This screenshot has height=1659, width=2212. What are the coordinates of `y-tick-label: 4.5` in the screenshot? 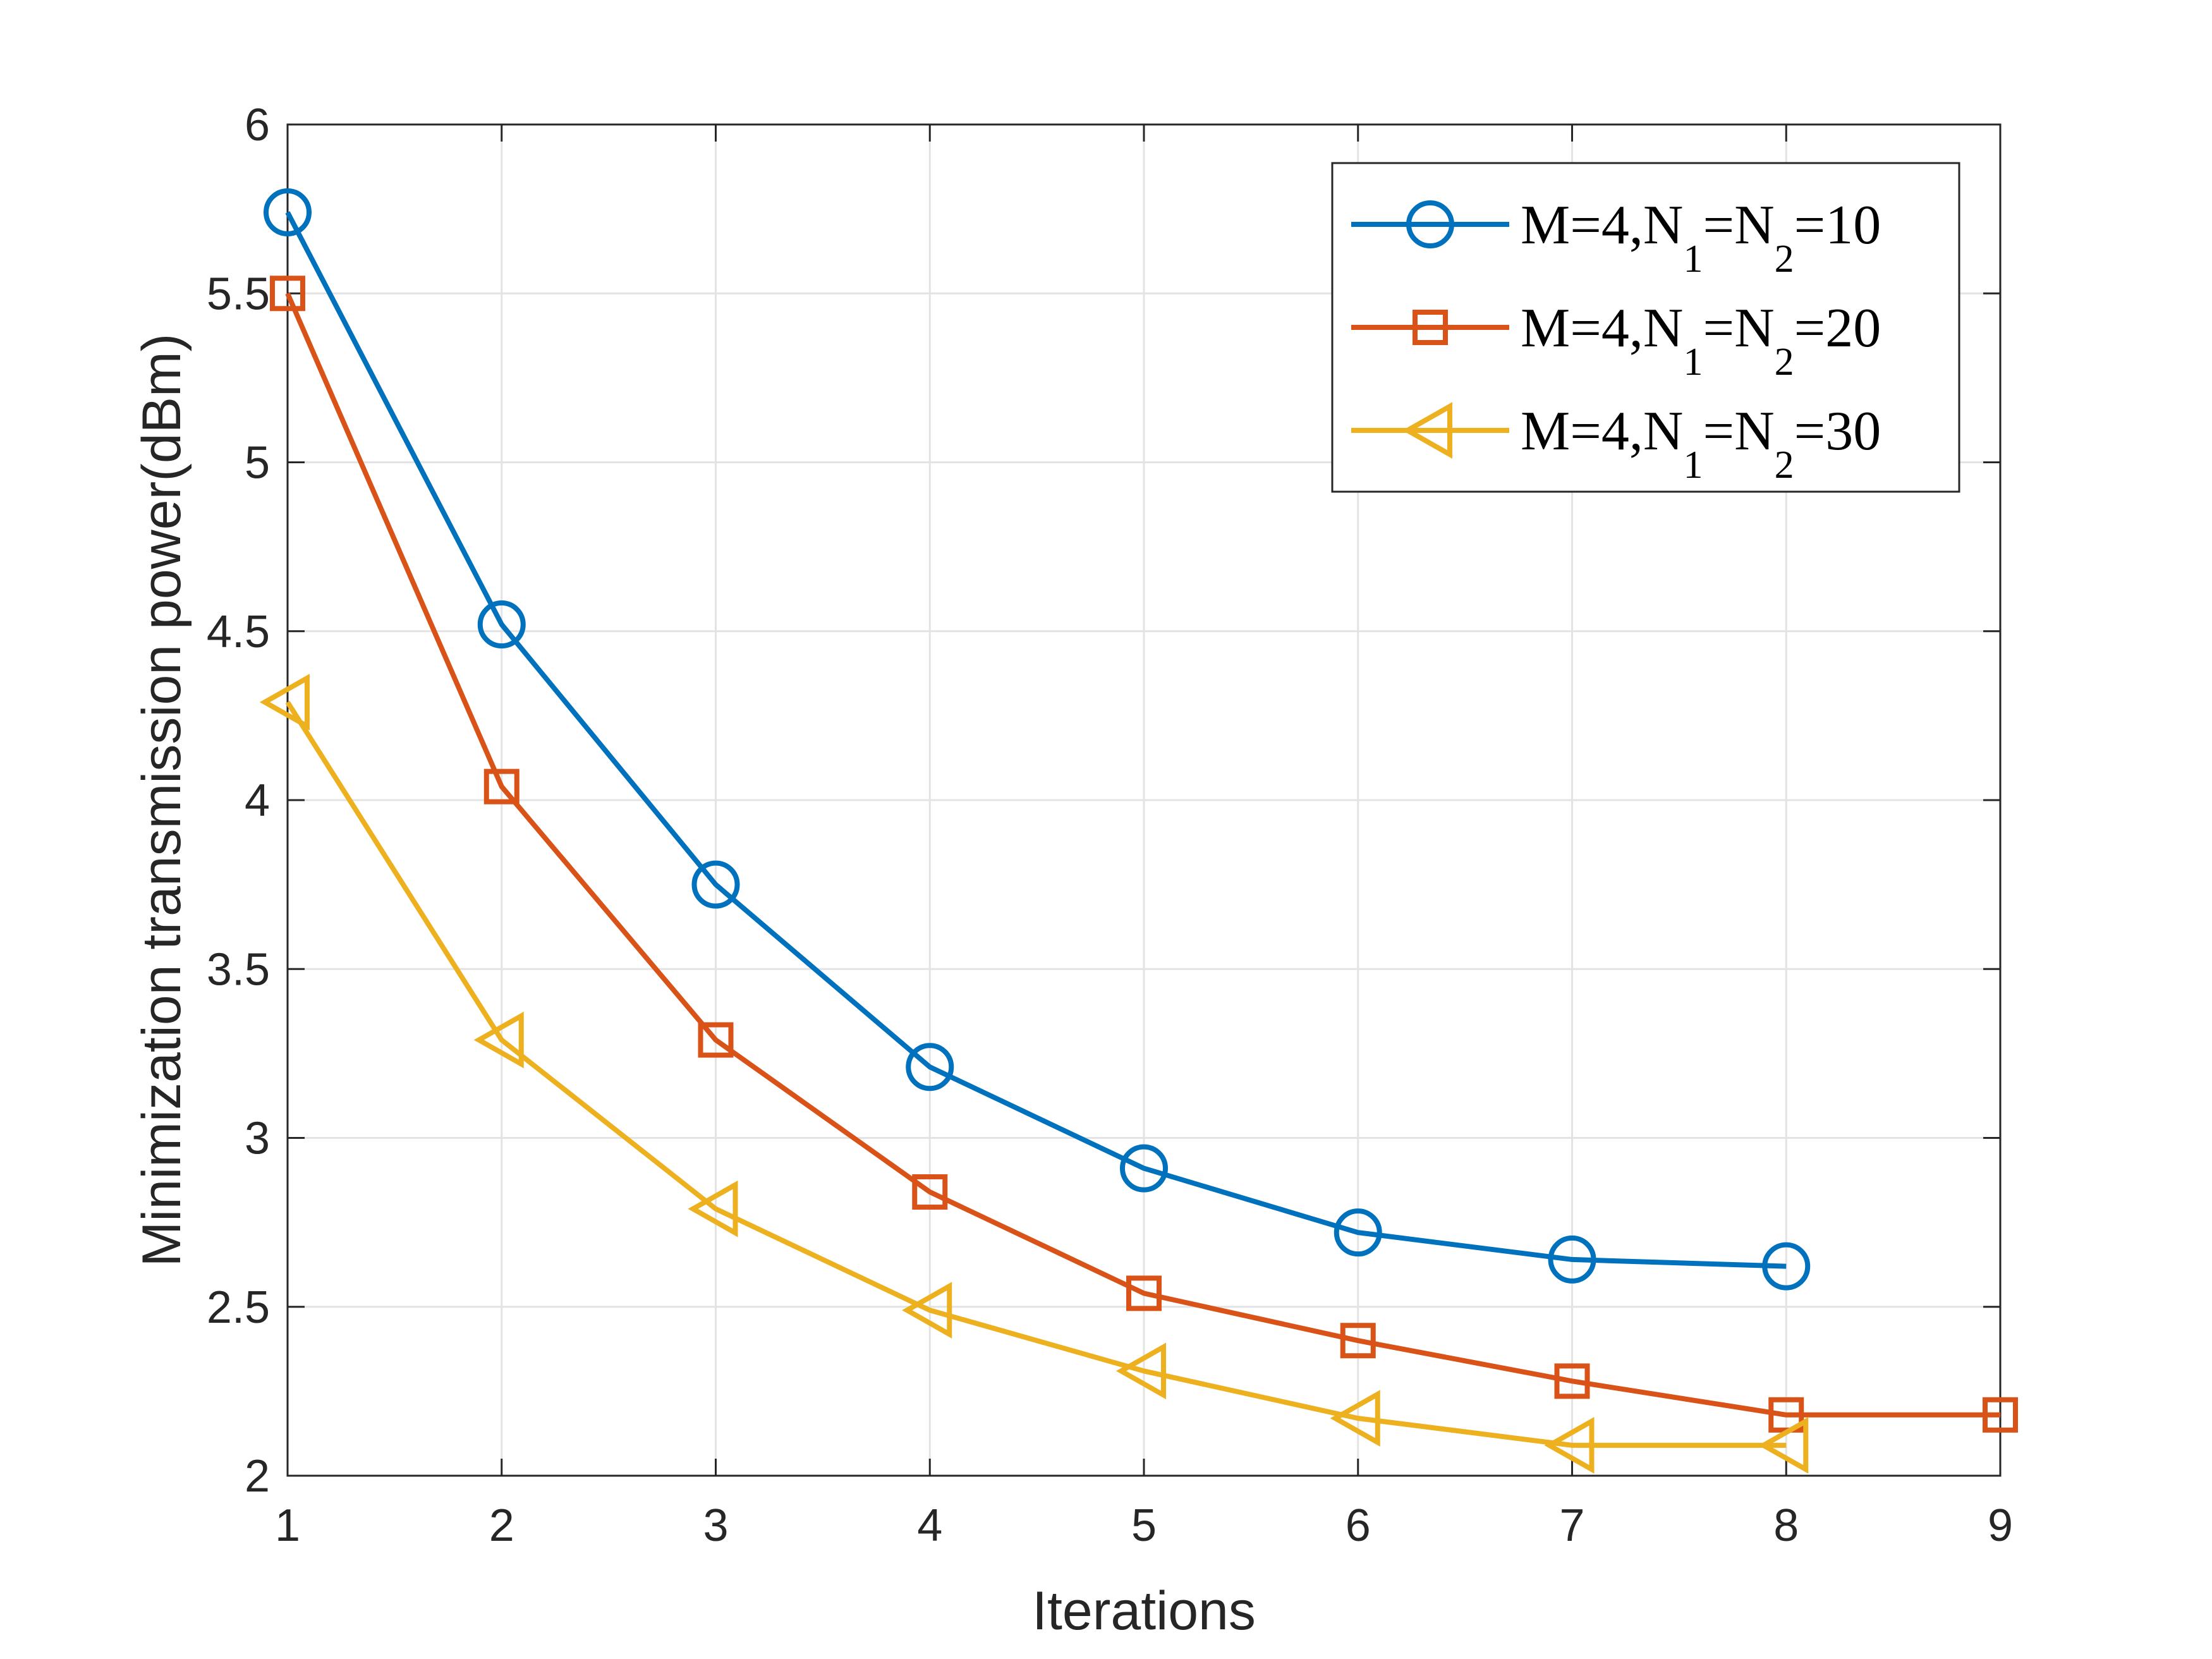 It's located at (238, 632).